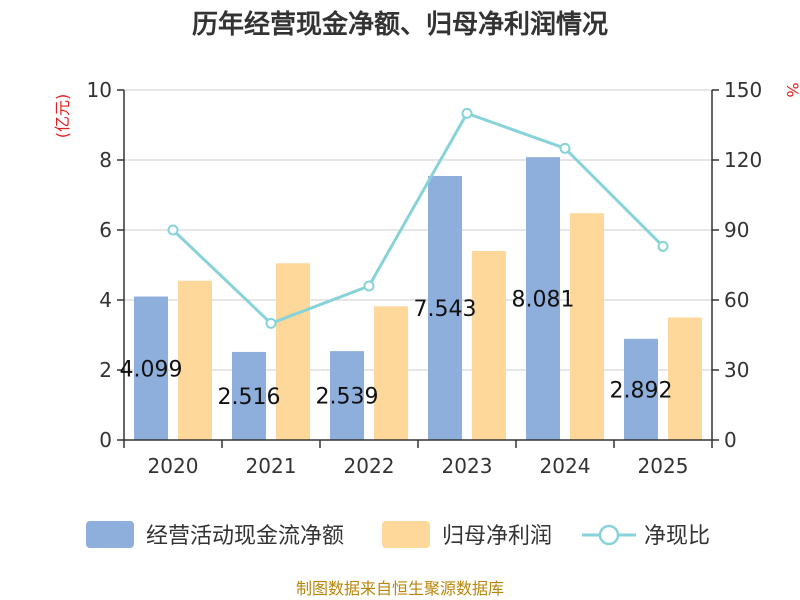 This screenshot has width=800, height=600. I want to click on ratio-point-2020, so click(173, 230).